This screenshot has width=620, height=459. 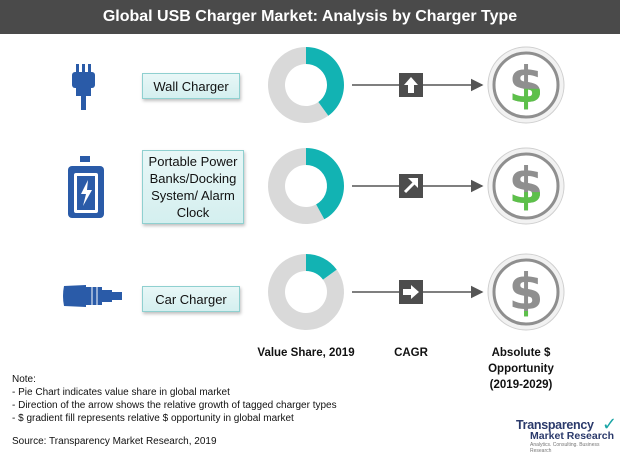 What do you see at coordinates (572, 436) in the screenshot?
I see `logo-line2: Market Research` at bounding box center [572, 436].